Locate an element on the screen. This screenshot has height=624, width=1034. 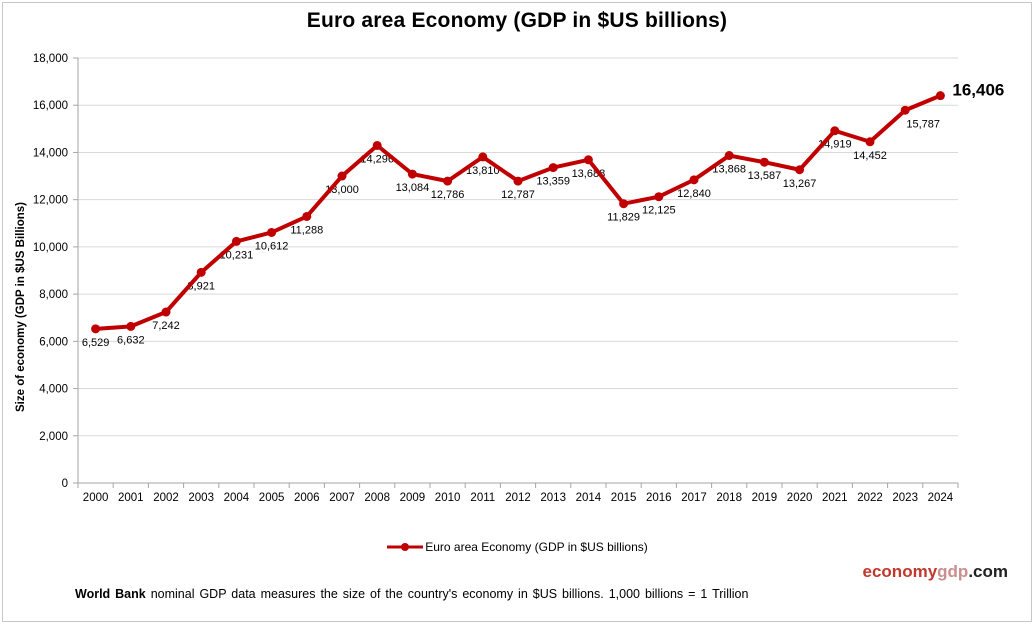
data-label: 12,125 is located at coordinates (659, 211).